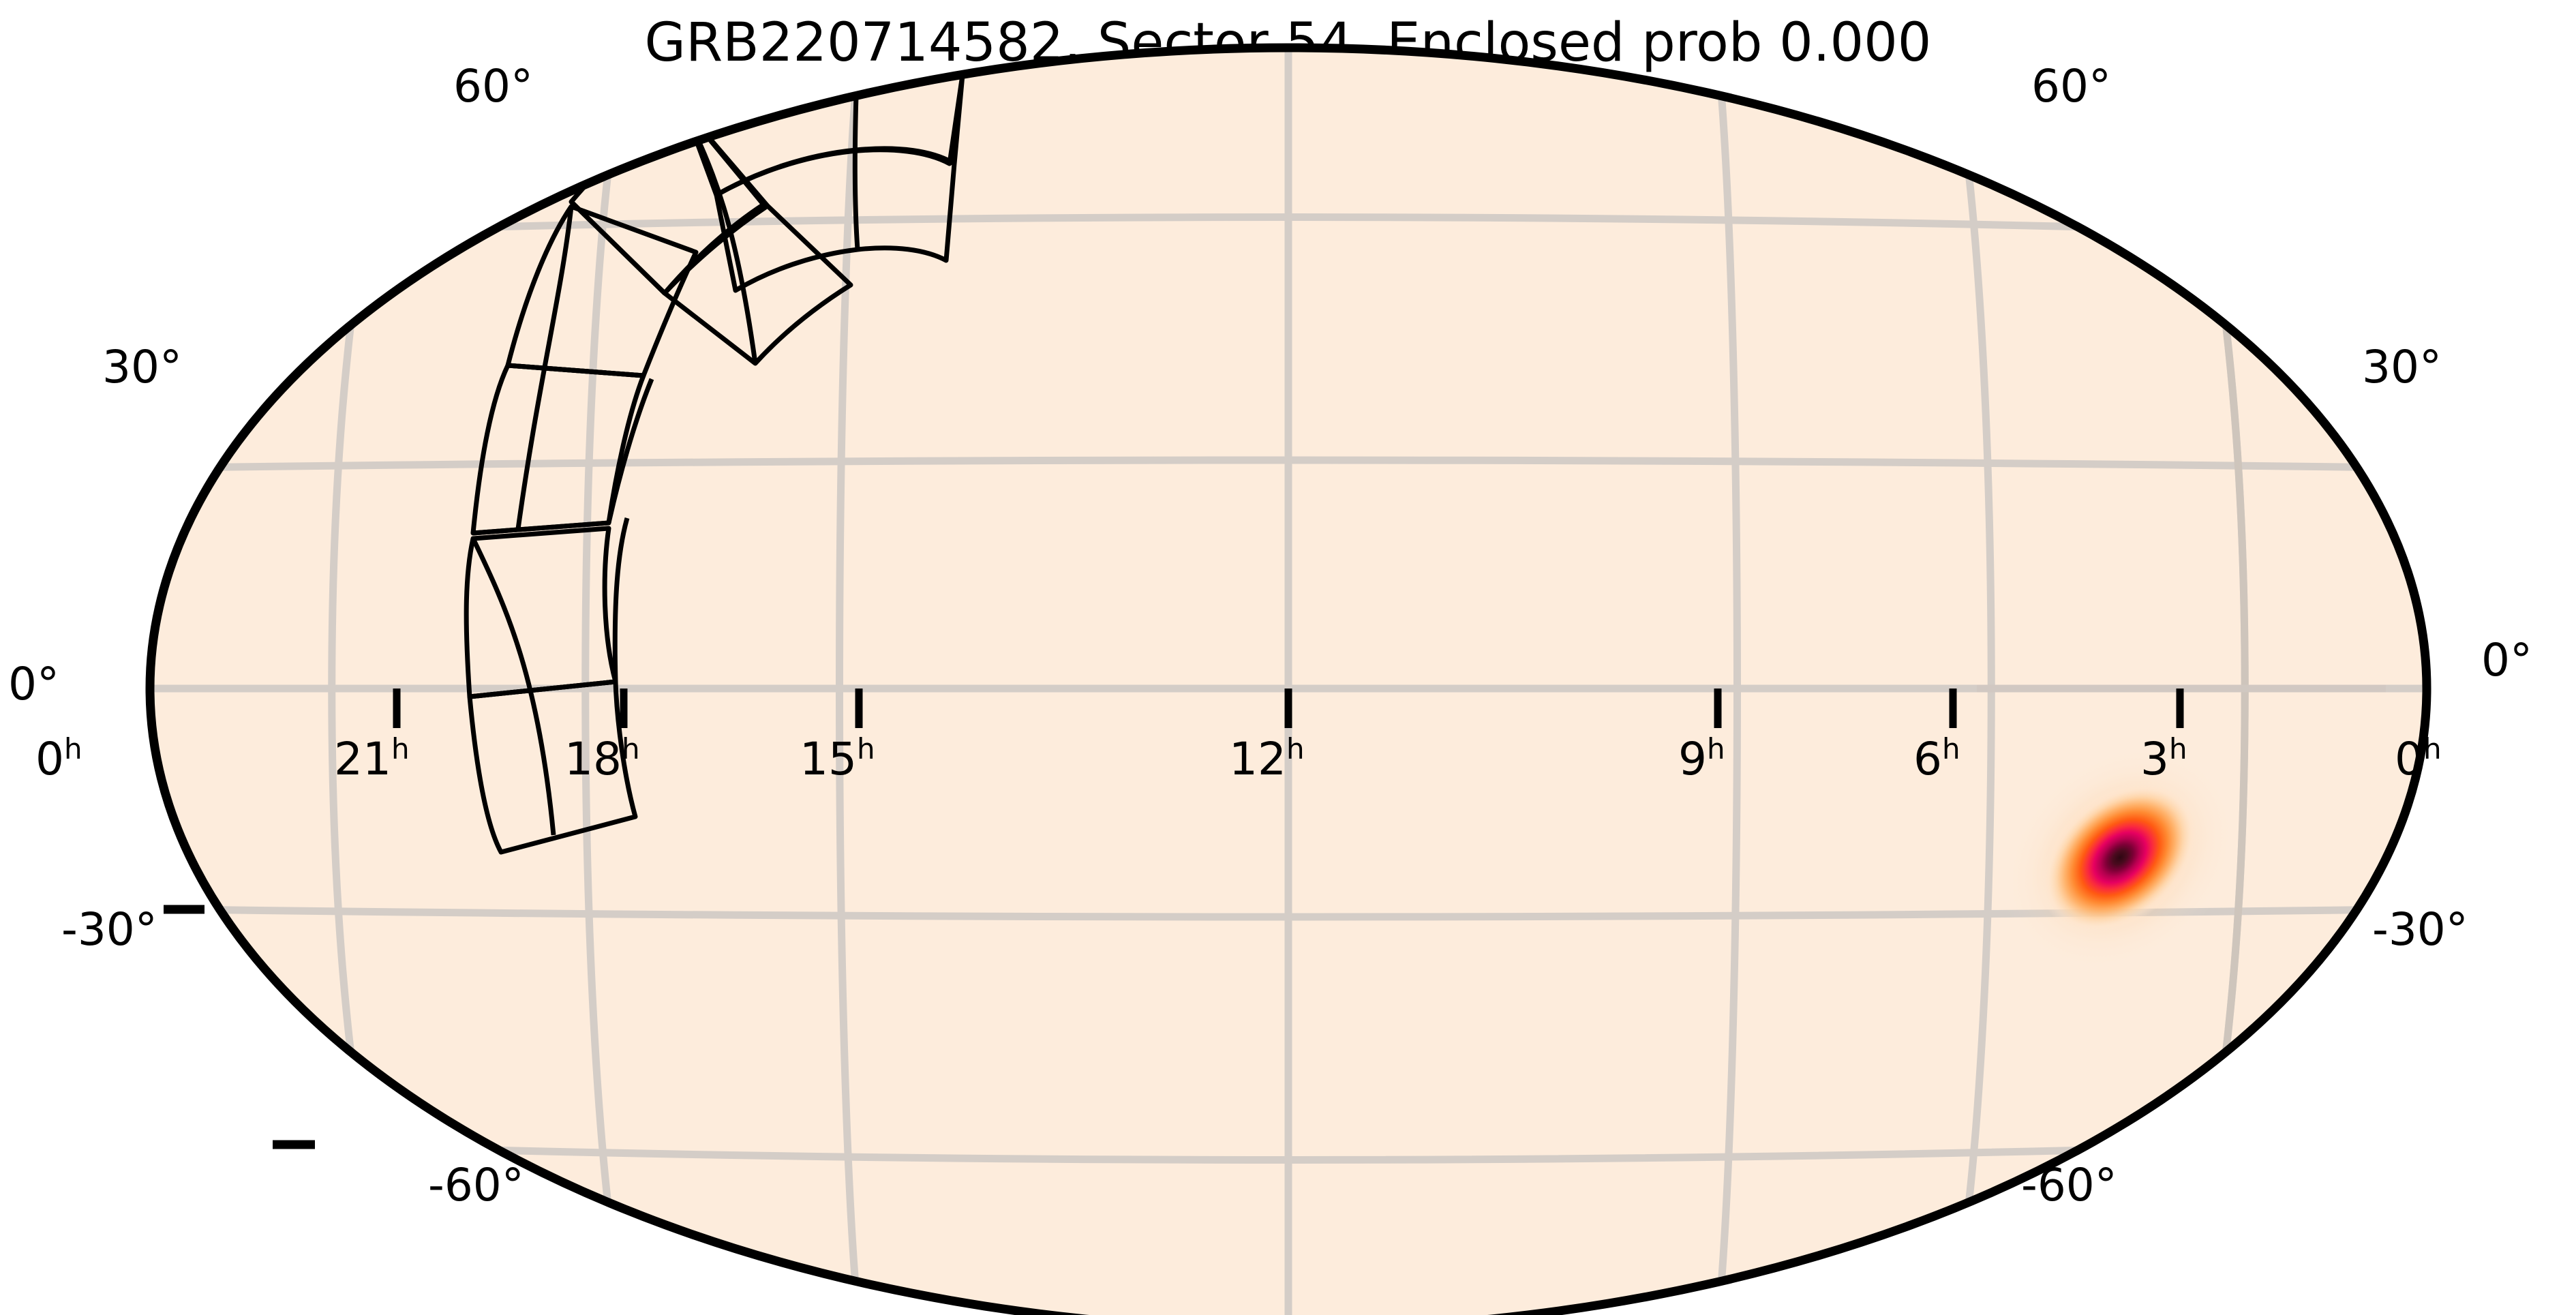  I want to click on dec-tick-label-left-neg60: -60°, so click(476, 1185).